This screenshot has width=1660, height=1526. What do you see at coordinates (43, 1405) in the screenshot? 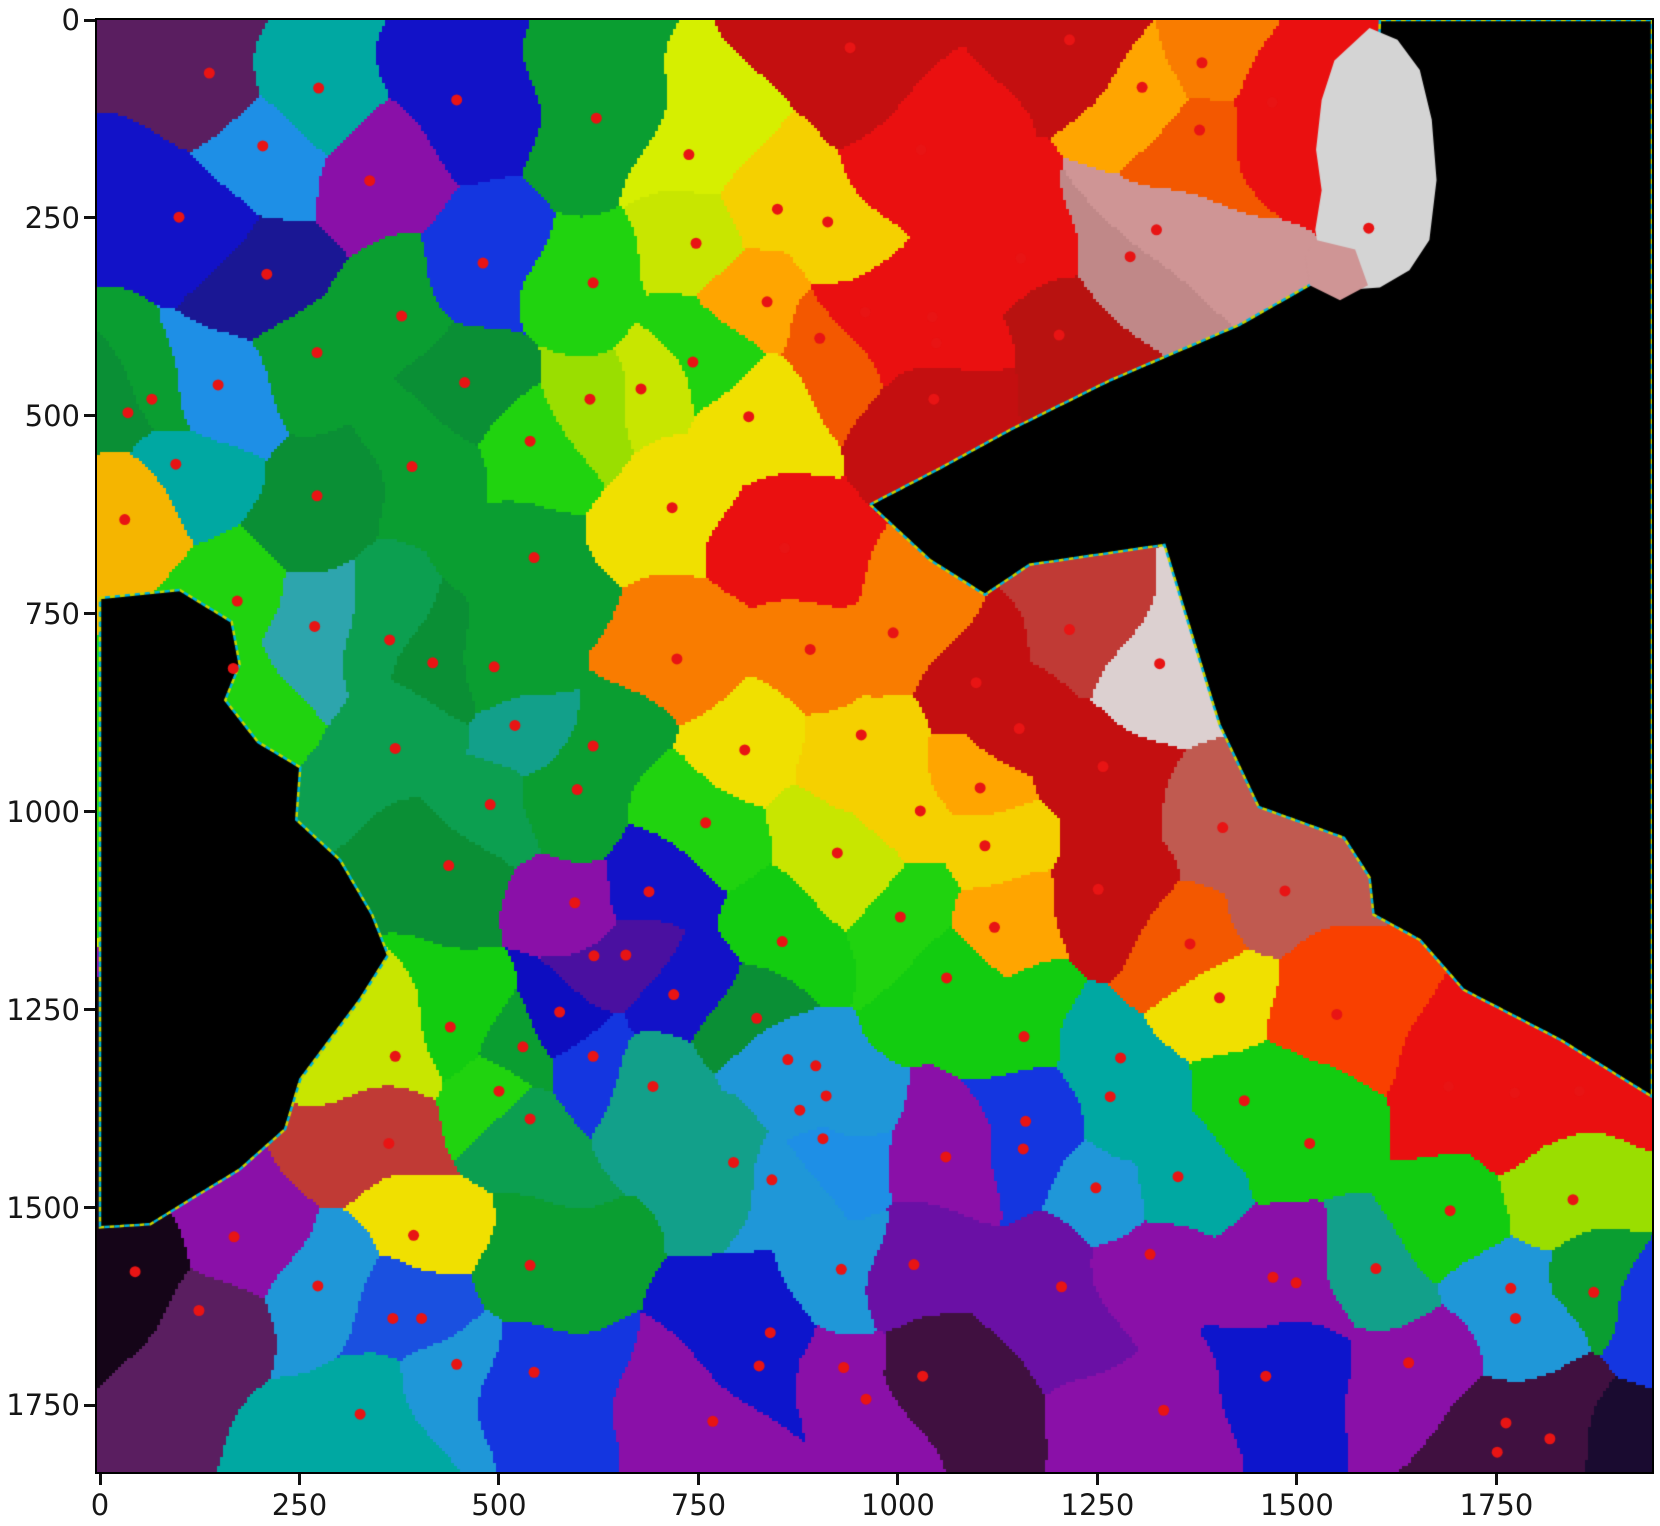
I see `y-tick-label: 1750` at bounding box center [43, 1405].